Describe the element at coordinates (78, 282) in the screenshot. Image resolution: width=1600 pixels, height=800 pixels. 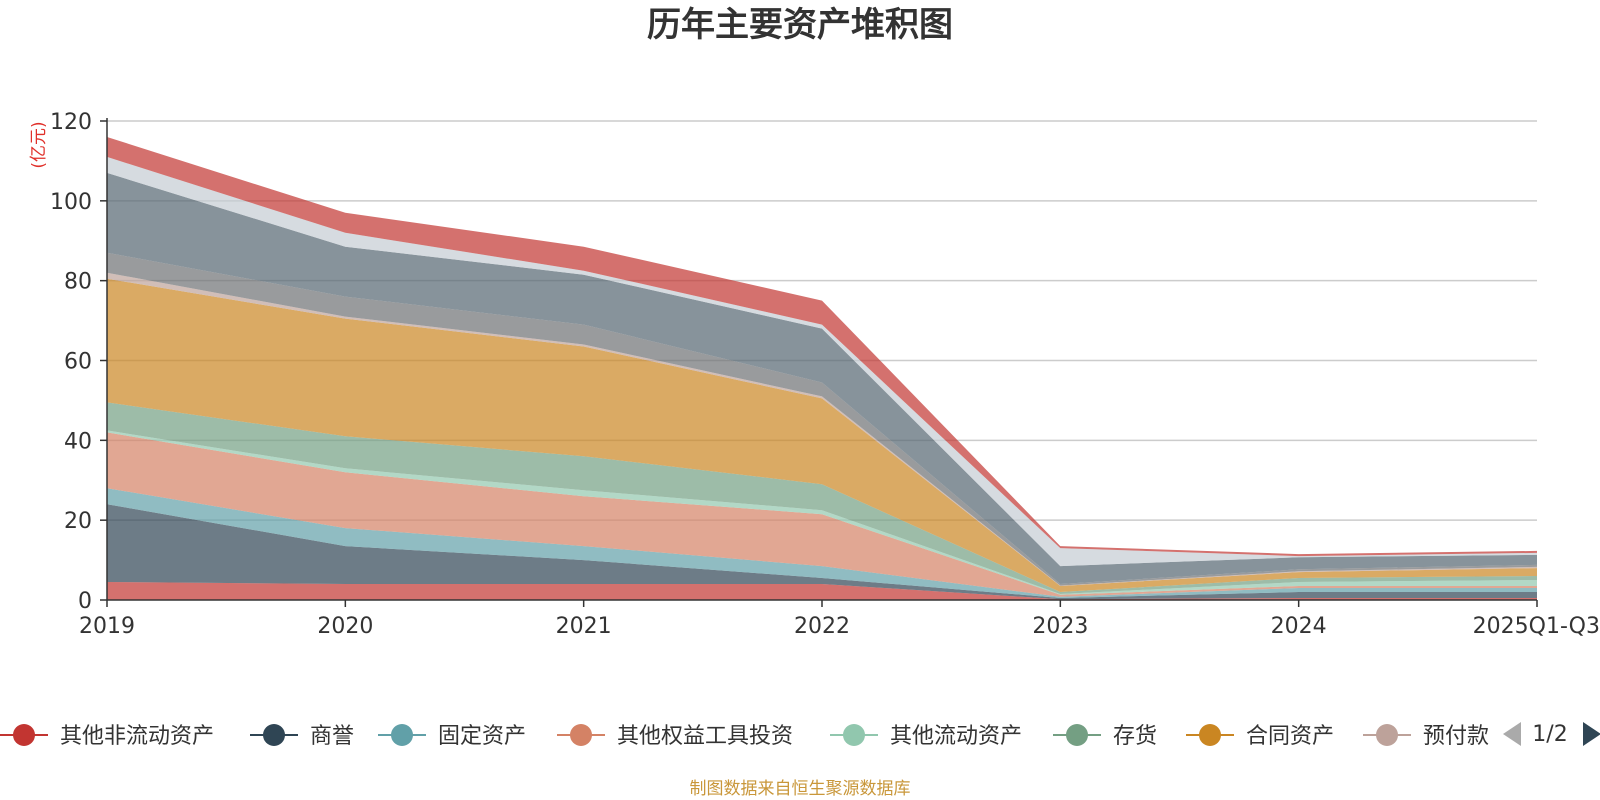
I see `y-tick-label-4: 80` at that location.